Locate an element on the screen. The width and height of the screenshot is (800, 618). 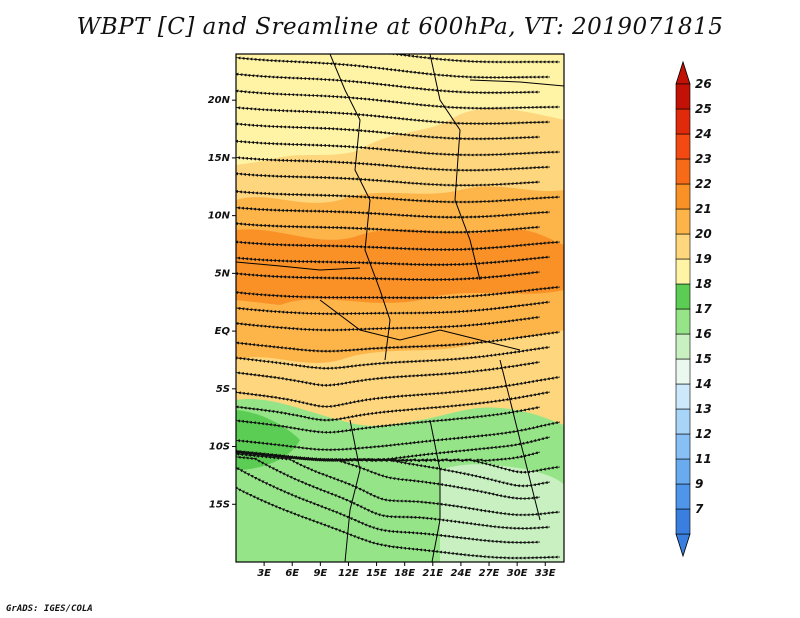
lat-tick-label: 5N is located at coordinates (223, 273).